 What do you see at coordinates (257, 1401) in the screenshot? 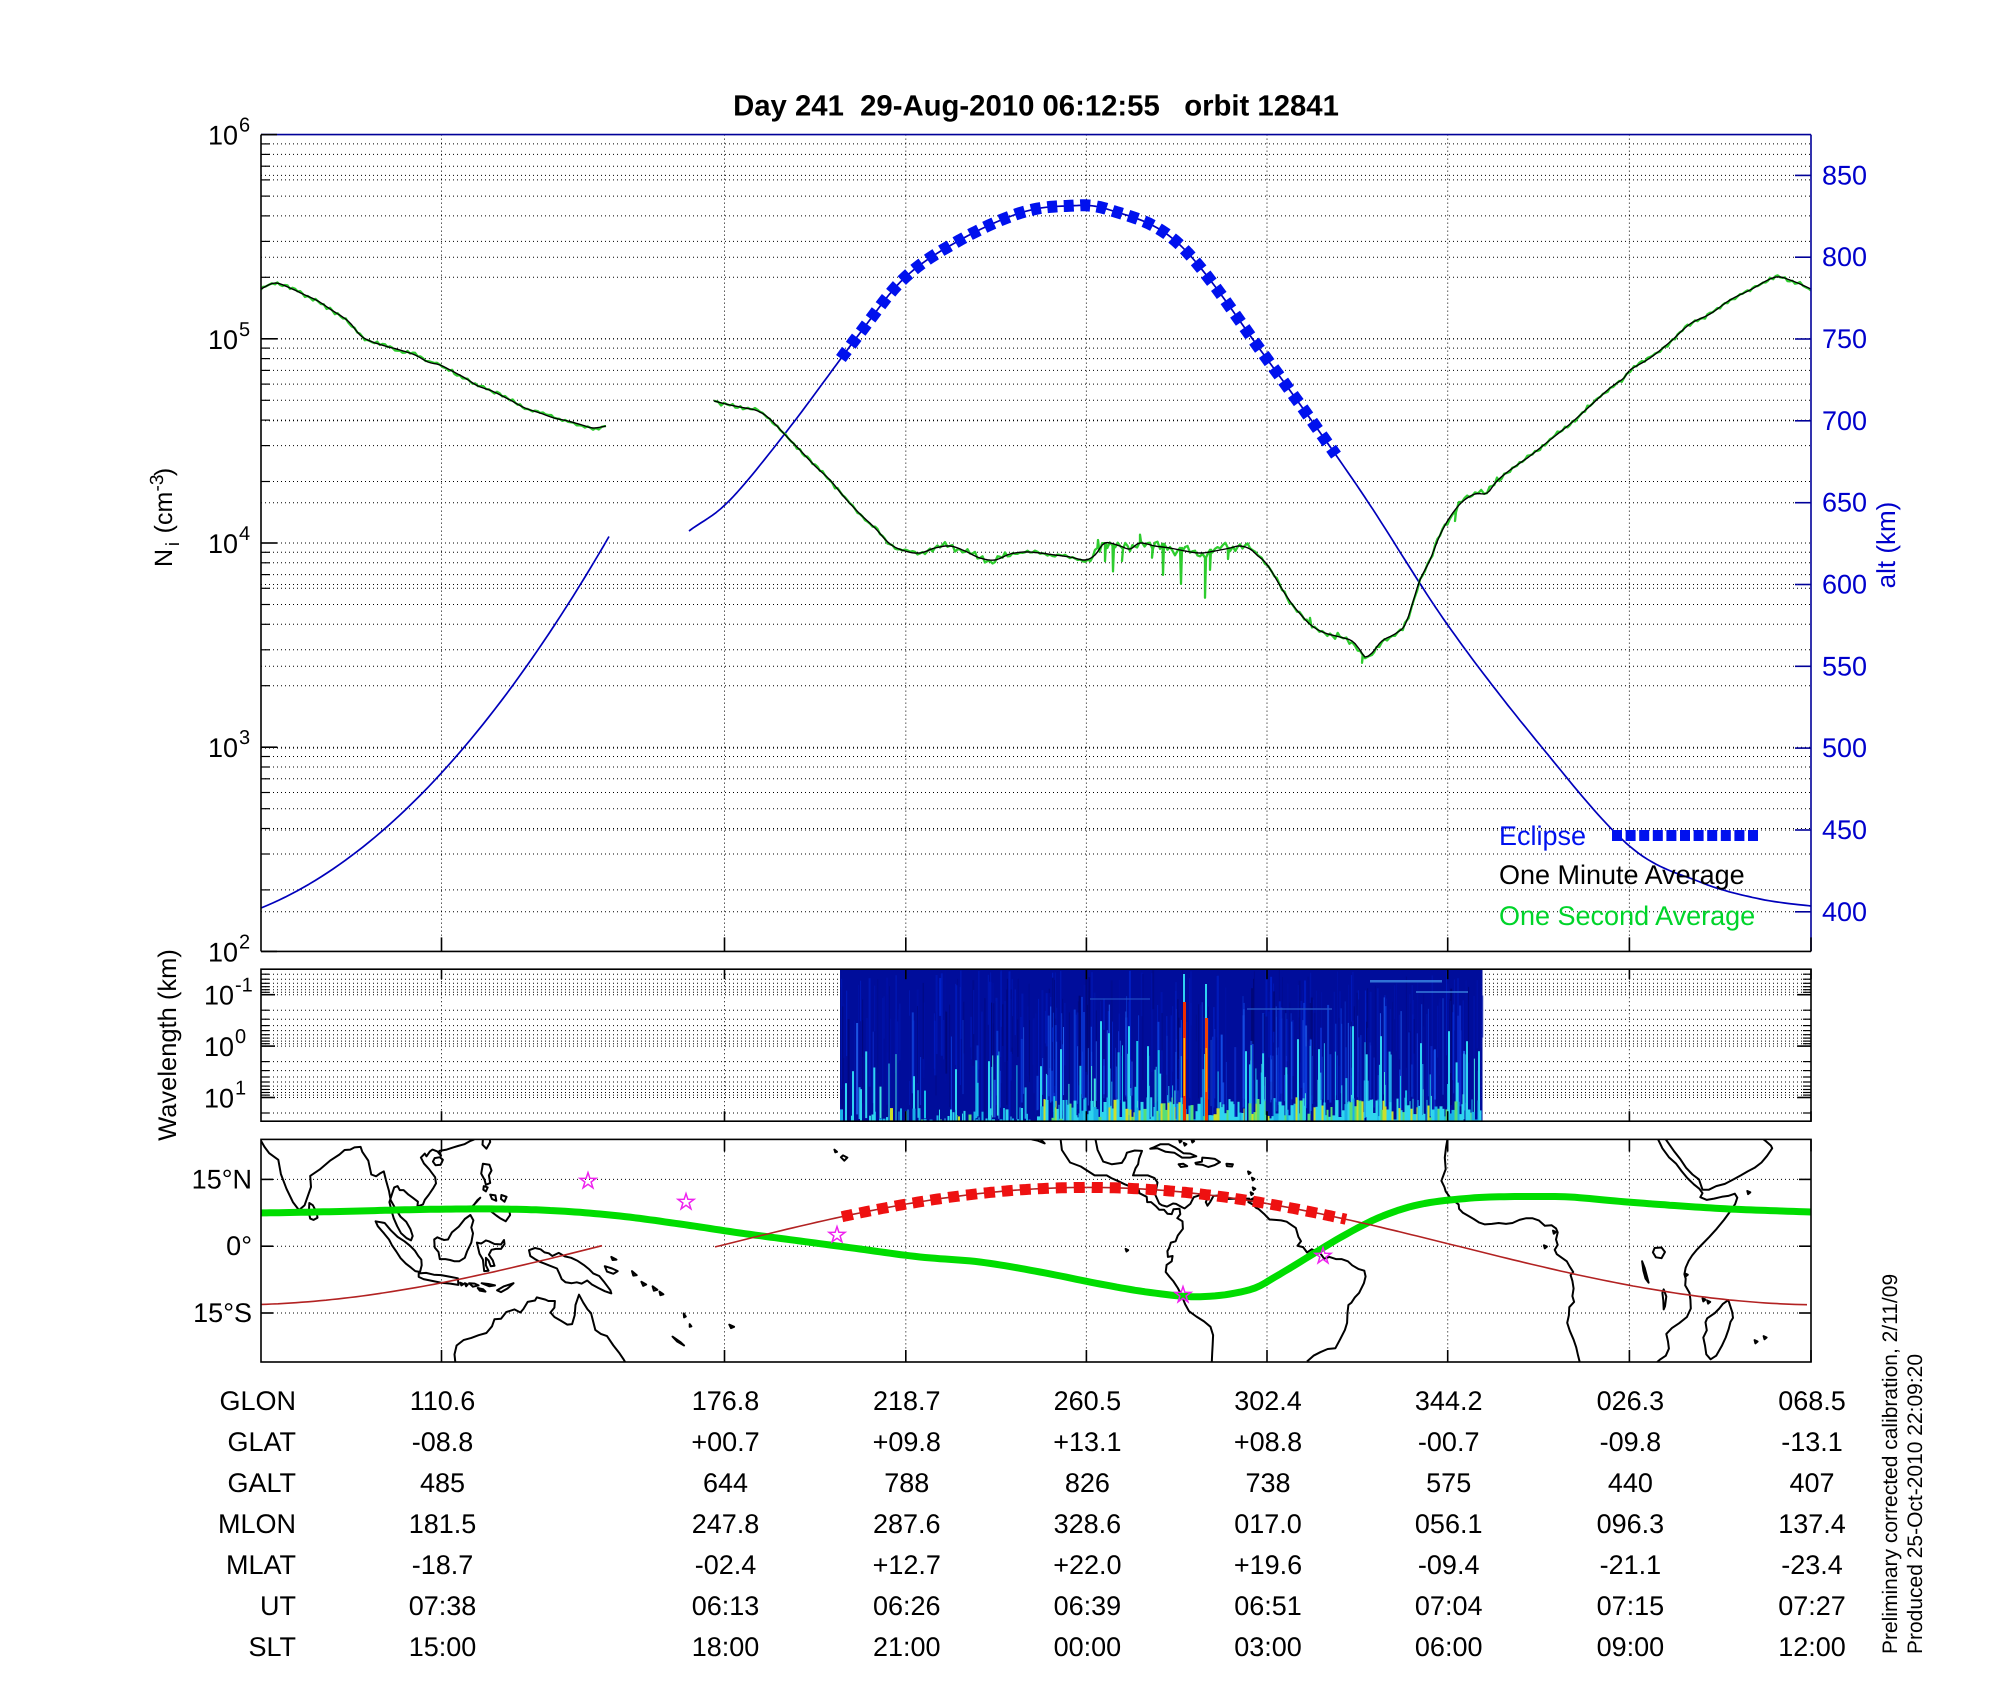
I see `svg-text: GLON` at bounding box center [257, 1401].